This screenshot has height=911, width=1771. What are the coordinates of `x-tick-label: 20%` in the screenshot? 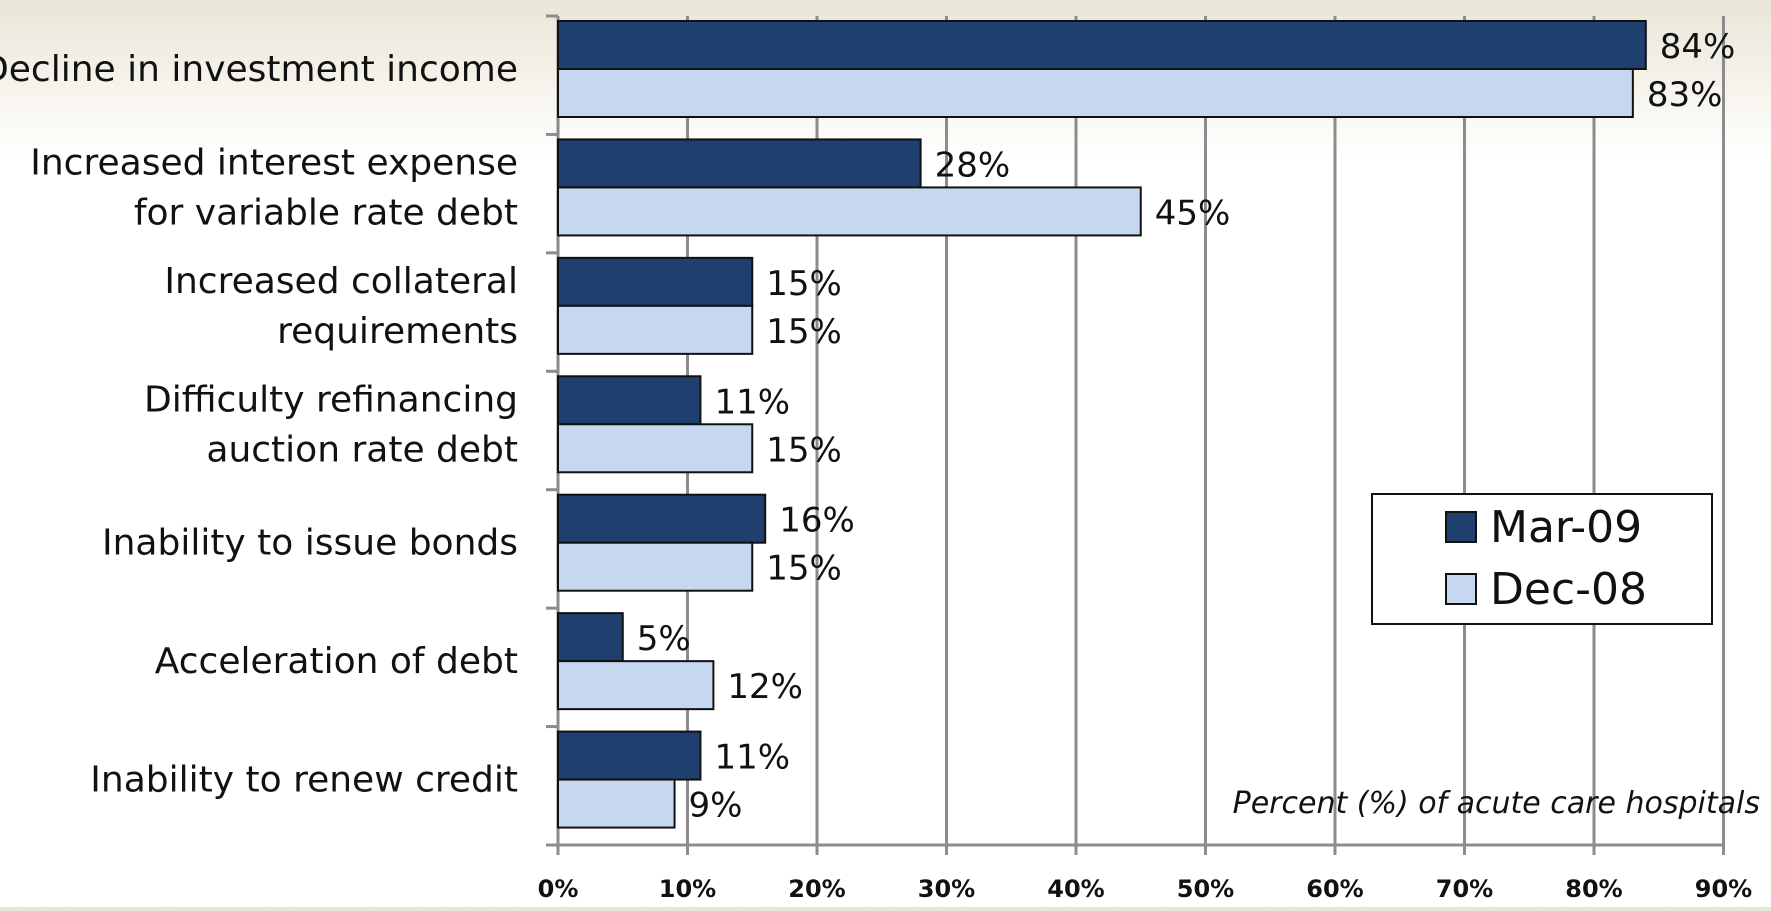 It's located at (816, 889).